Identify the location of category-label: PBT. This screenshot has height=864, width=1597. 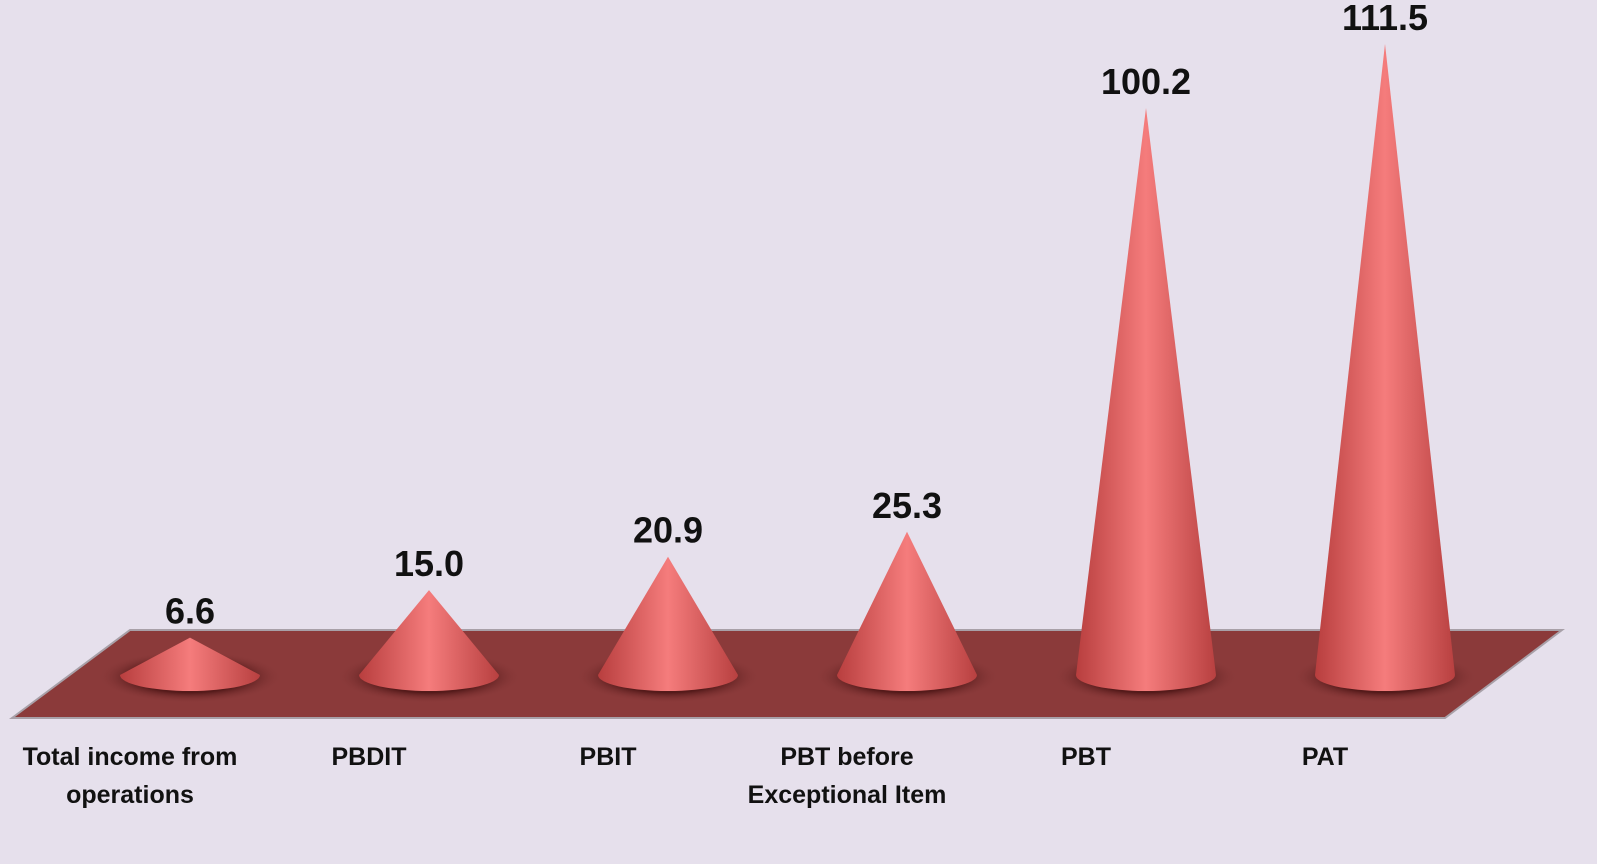
(1086, 757).